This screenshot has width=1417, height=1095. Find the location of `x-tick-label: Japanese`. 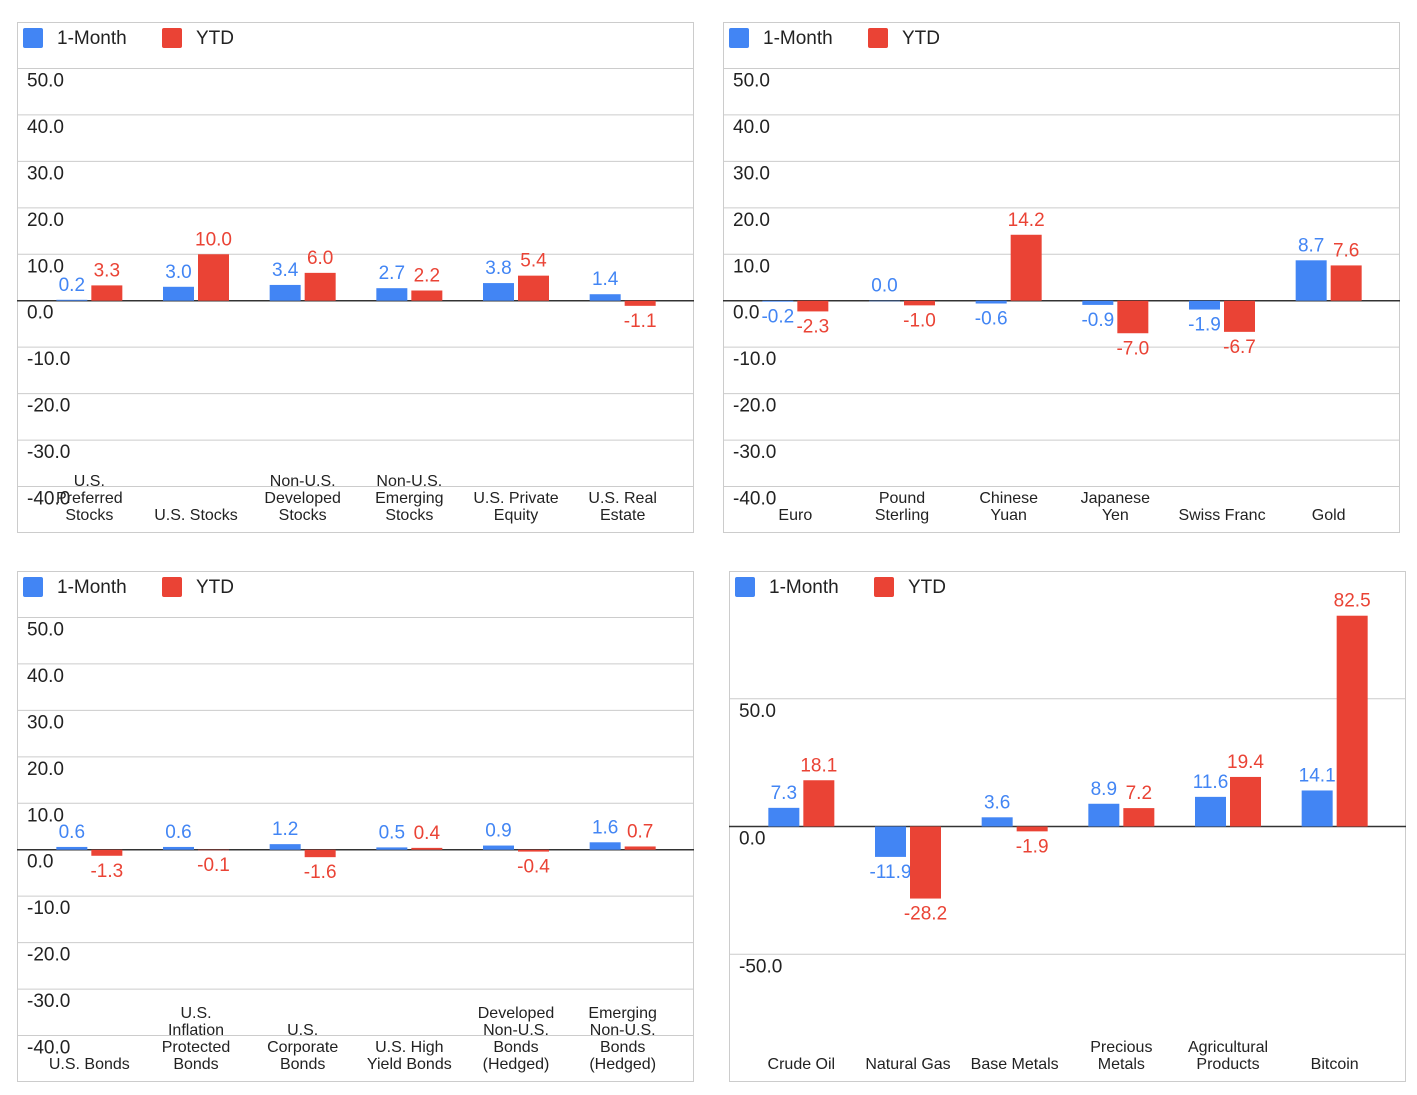

x-tick-label: Japanese is located at coordinates (1115, 498).